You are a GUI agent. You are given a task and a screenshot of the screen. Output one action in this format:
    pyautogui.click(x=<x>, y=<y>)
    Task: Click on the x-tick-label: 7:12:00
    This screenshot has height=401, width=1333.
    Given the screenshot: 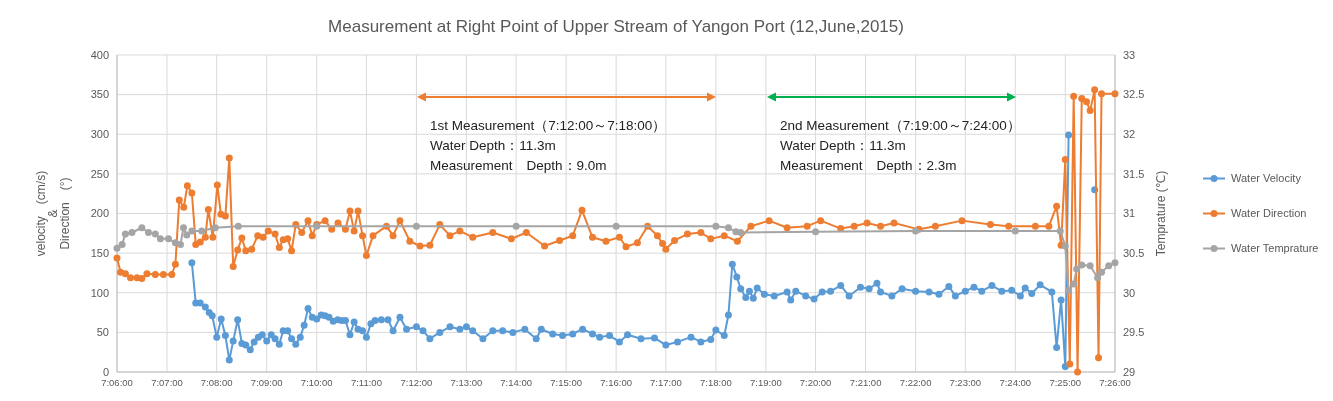 What is the action you would take?
    pyautogui.click(x=416, y=382)
    